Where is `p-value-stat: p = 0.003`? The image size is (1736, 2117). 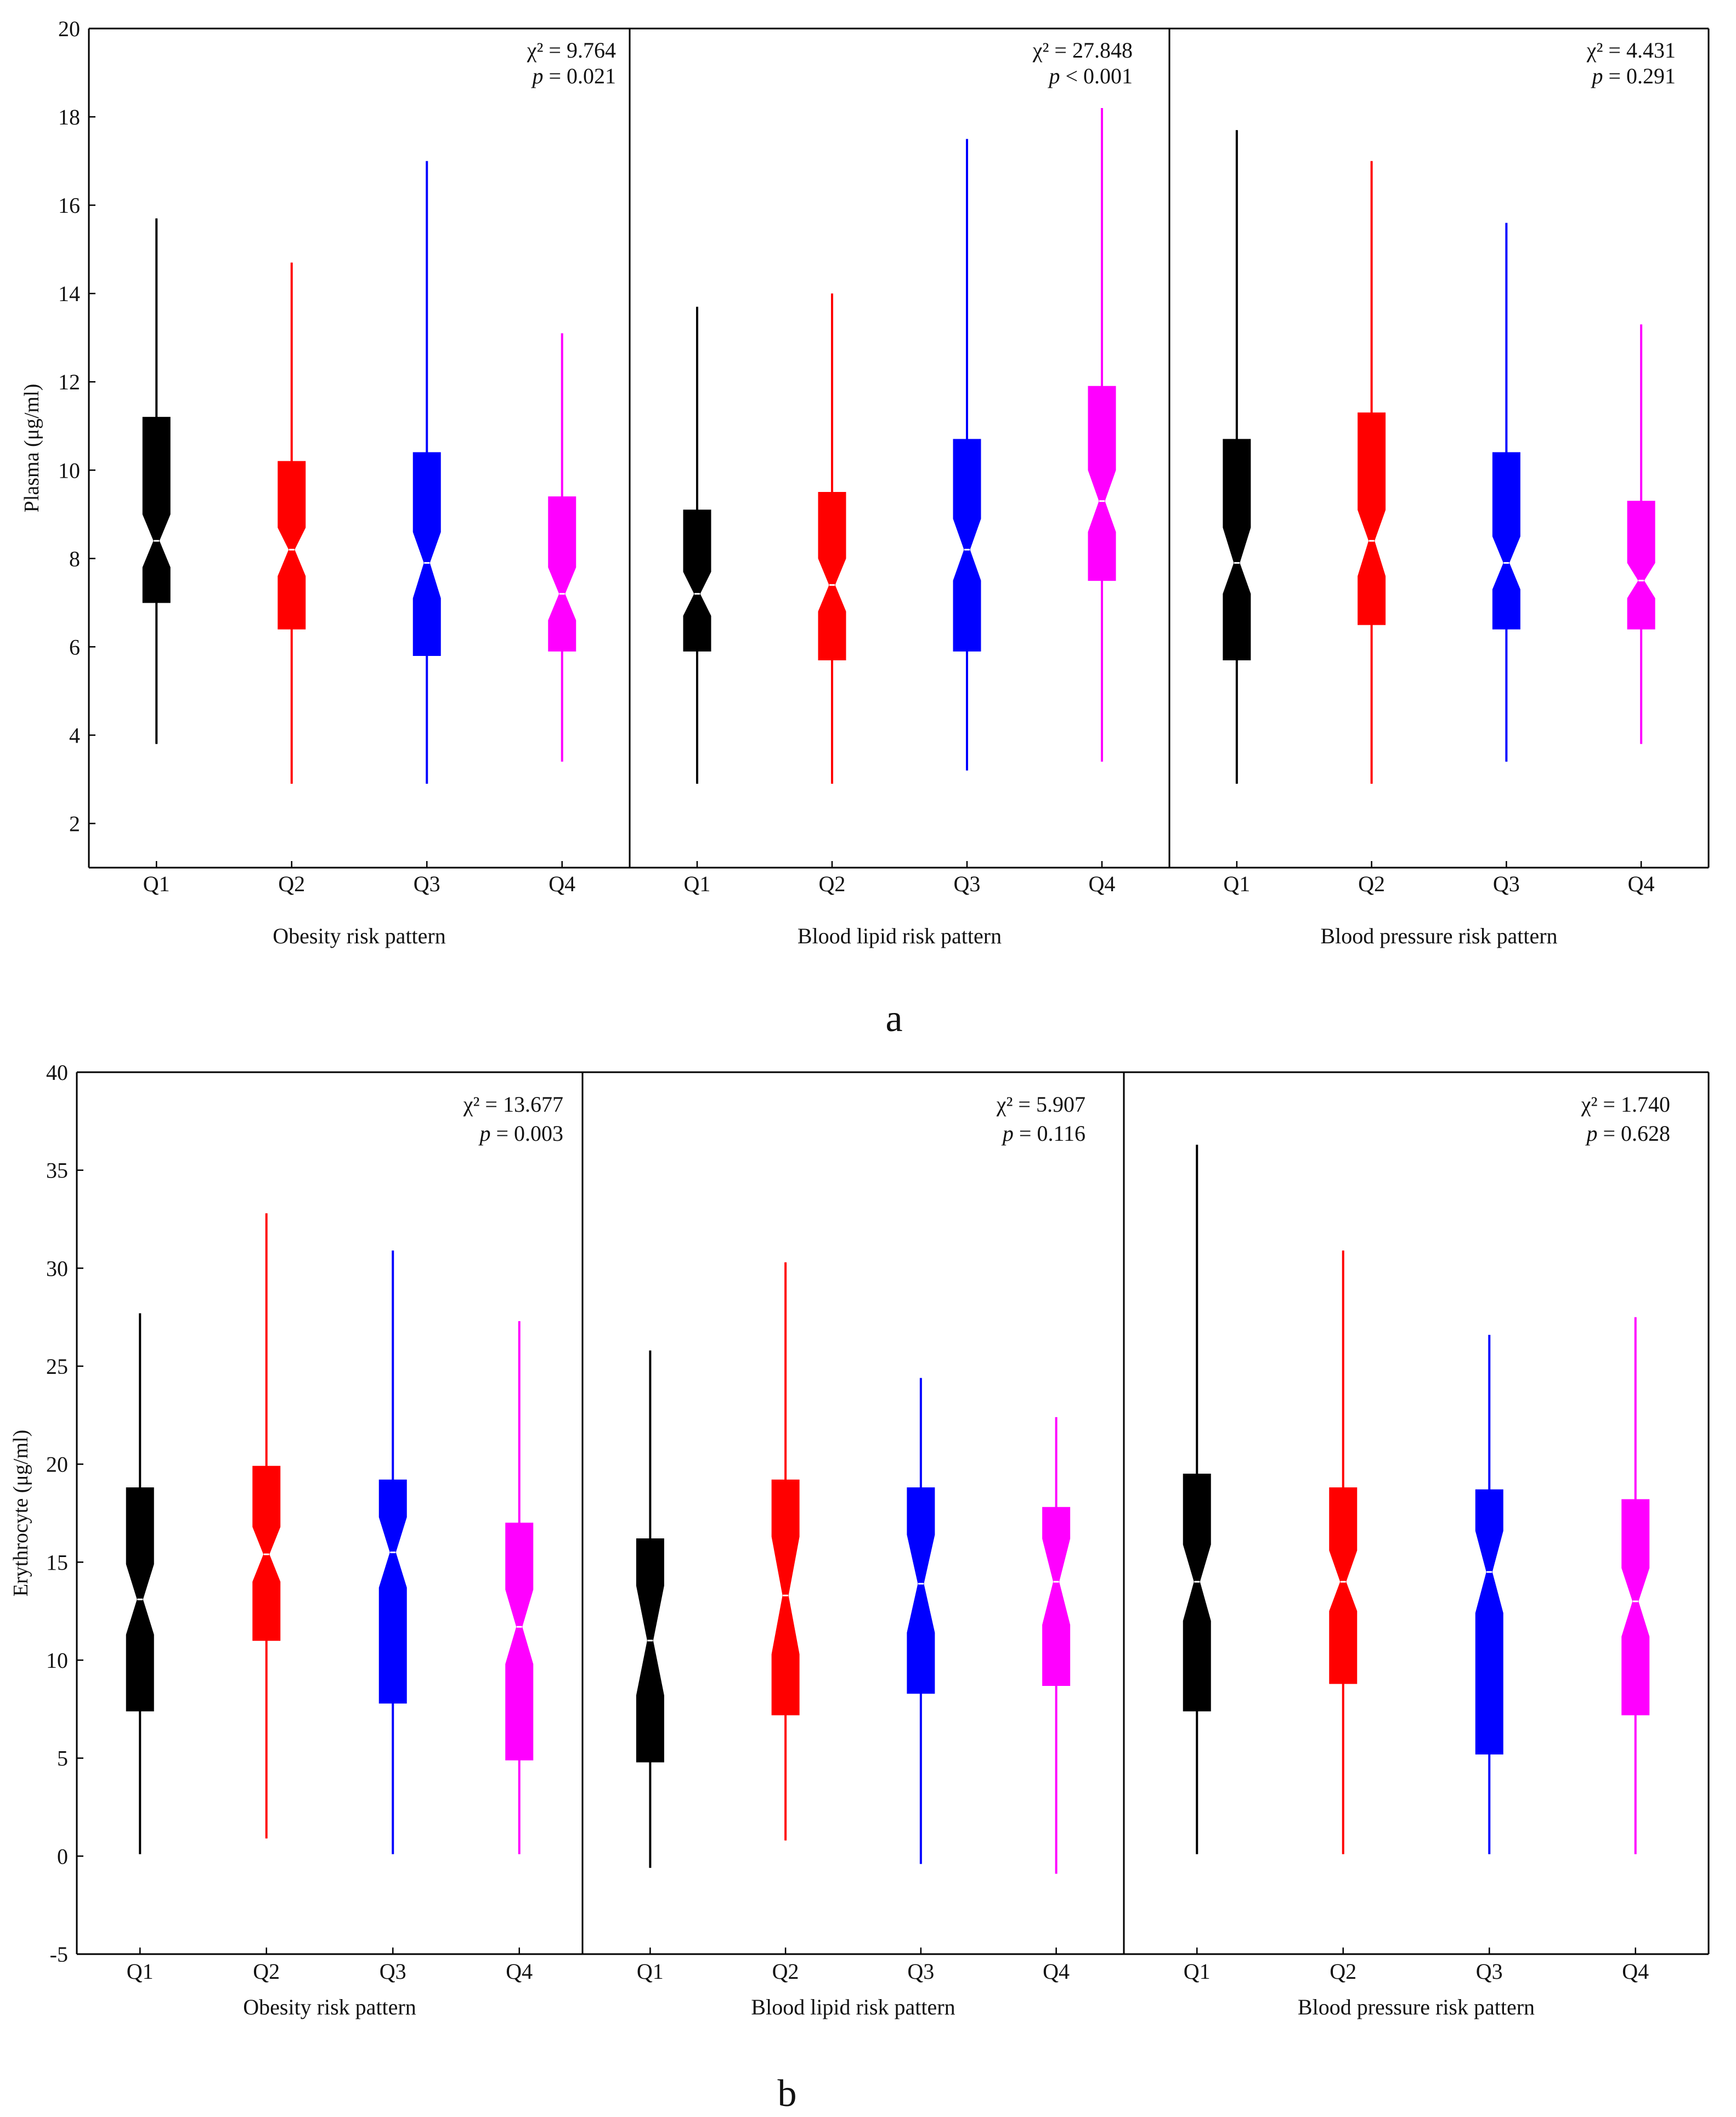 p-value-stat: p = 0.003 is located at coordinates (520, 1133).